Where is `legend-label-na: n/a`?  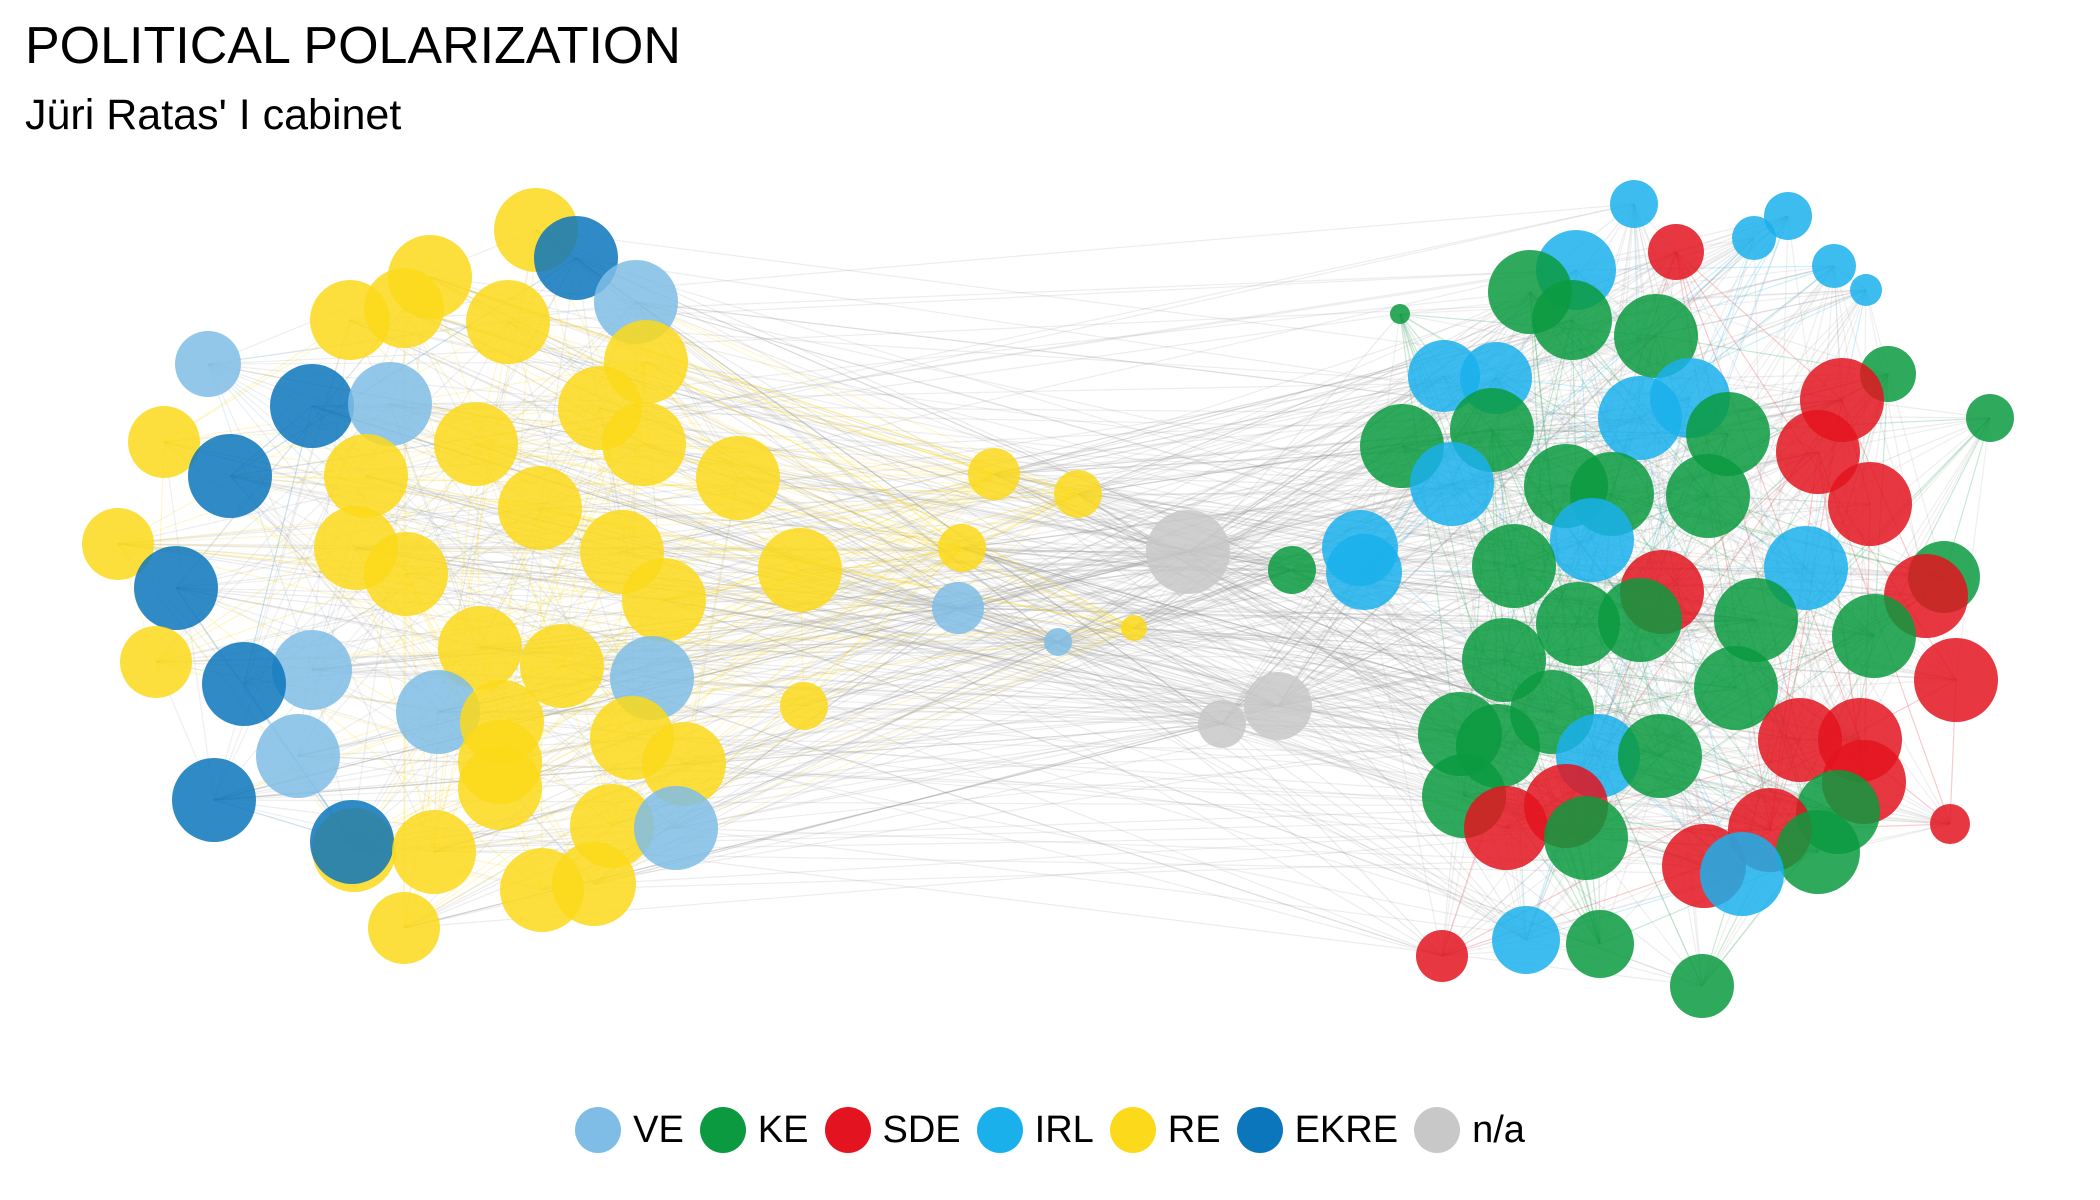 legend-label-na: n/a is located at coordinates (1498, 1130).